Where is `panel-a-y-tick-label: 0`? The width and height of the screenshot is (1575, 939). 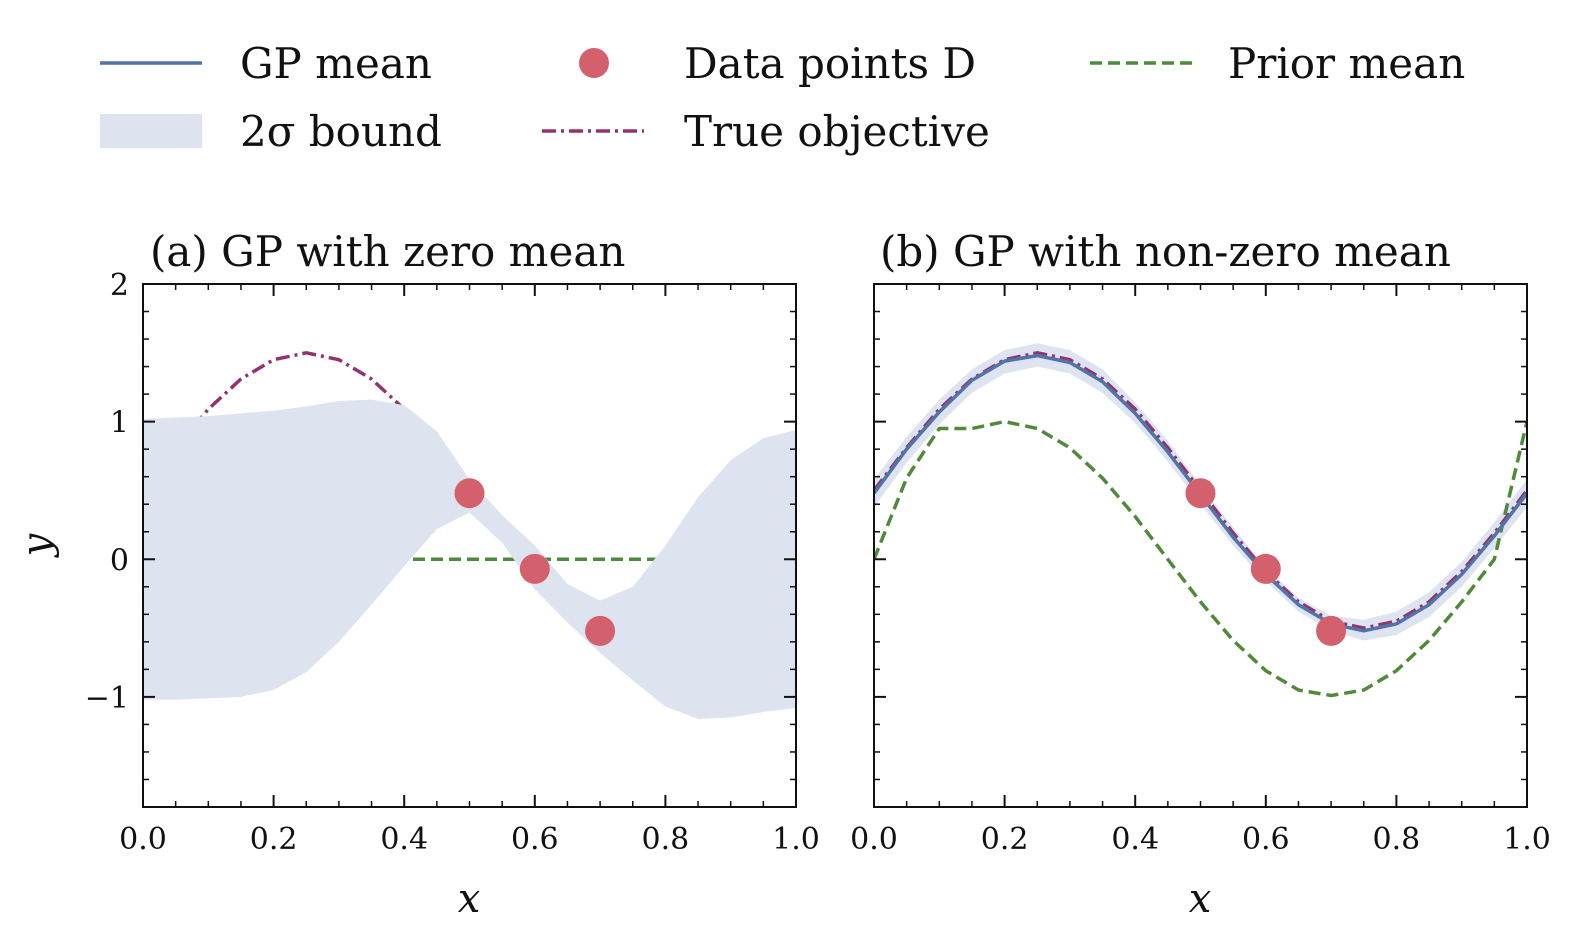
panel-a-y-tick-label: 0 is located at coordinates (119, 560).